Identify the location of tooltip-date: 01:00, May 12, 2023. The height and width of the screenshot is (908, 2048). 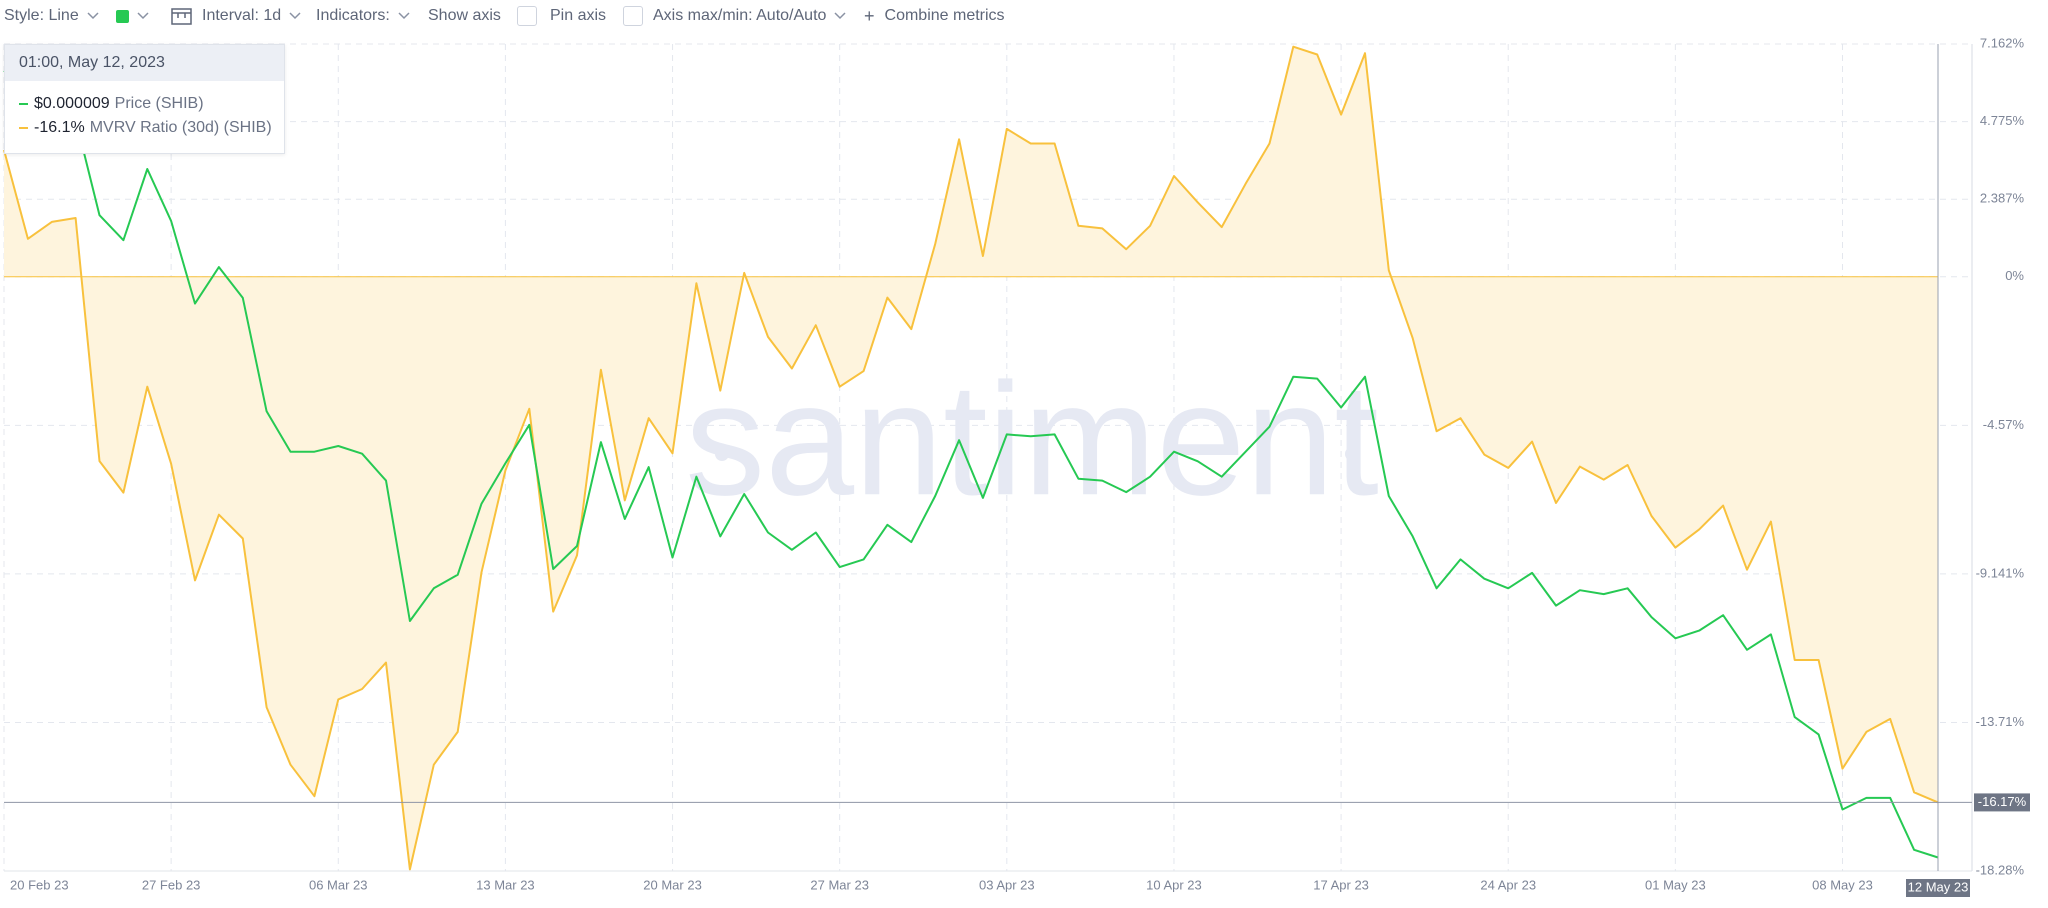
(144, 63).